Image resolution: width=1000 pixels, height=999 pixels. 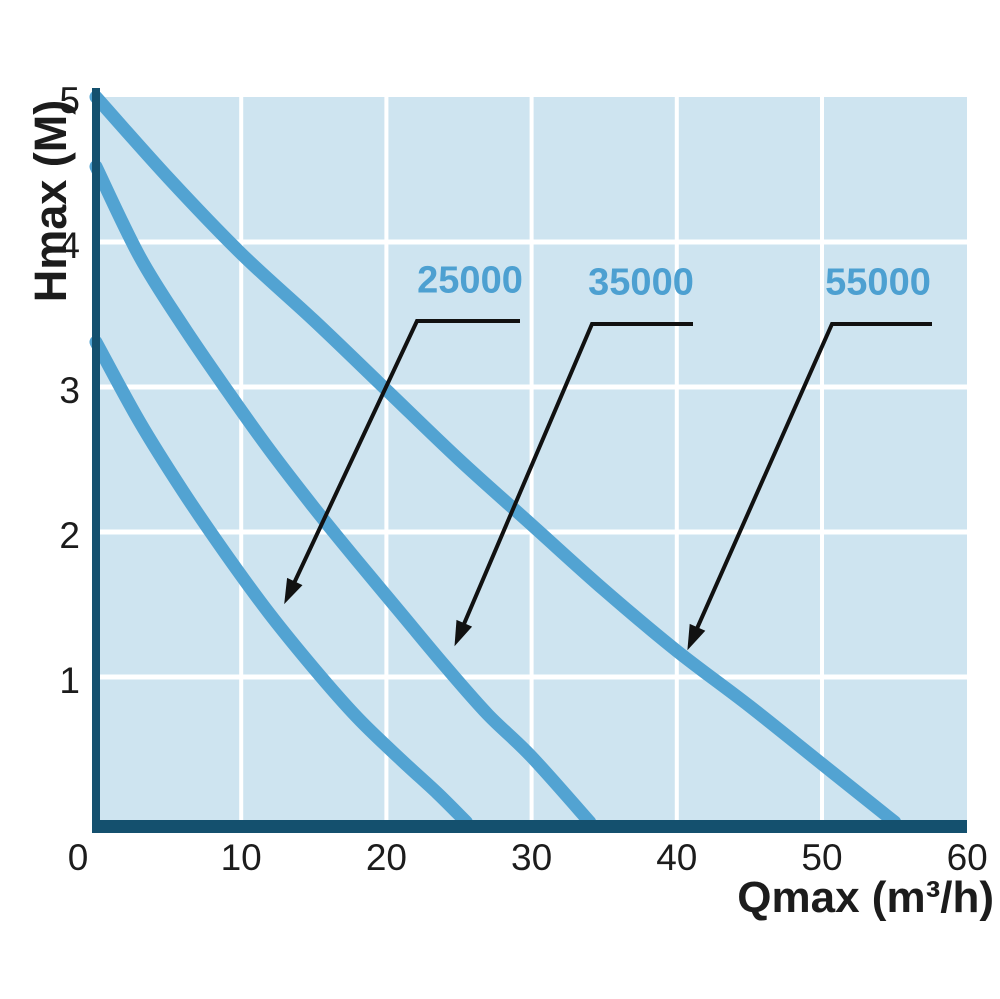 What do you see at coordinates (822, 857) in the screenshot?
I see `x-tick-label-50: 50` at bounding box center [822, 857].